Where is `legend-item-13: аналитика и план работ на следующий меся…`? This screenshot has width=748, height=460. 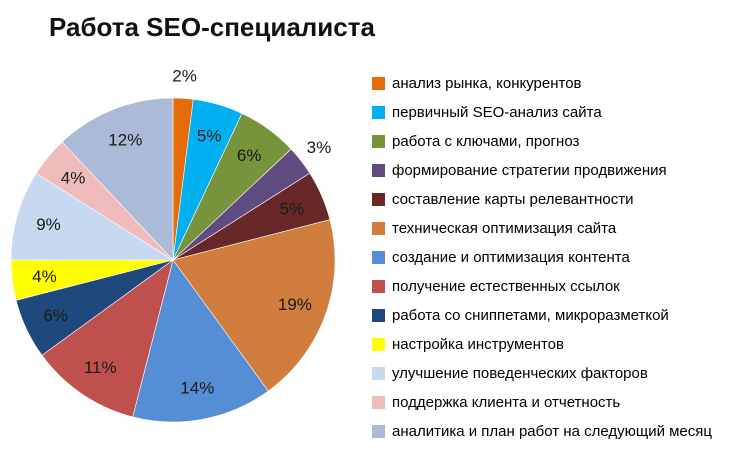
legend-item-13: аналитика и план работ на следующий меся… is located at coordinates (558, 431).